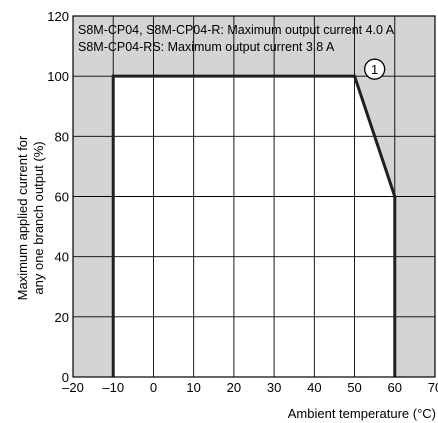 This screenshot has width=438, height=423. What do you see at coordinates (395, 387) in the screenshot?
I see `x-tick-label: 60` at bounding box center [395, 387].